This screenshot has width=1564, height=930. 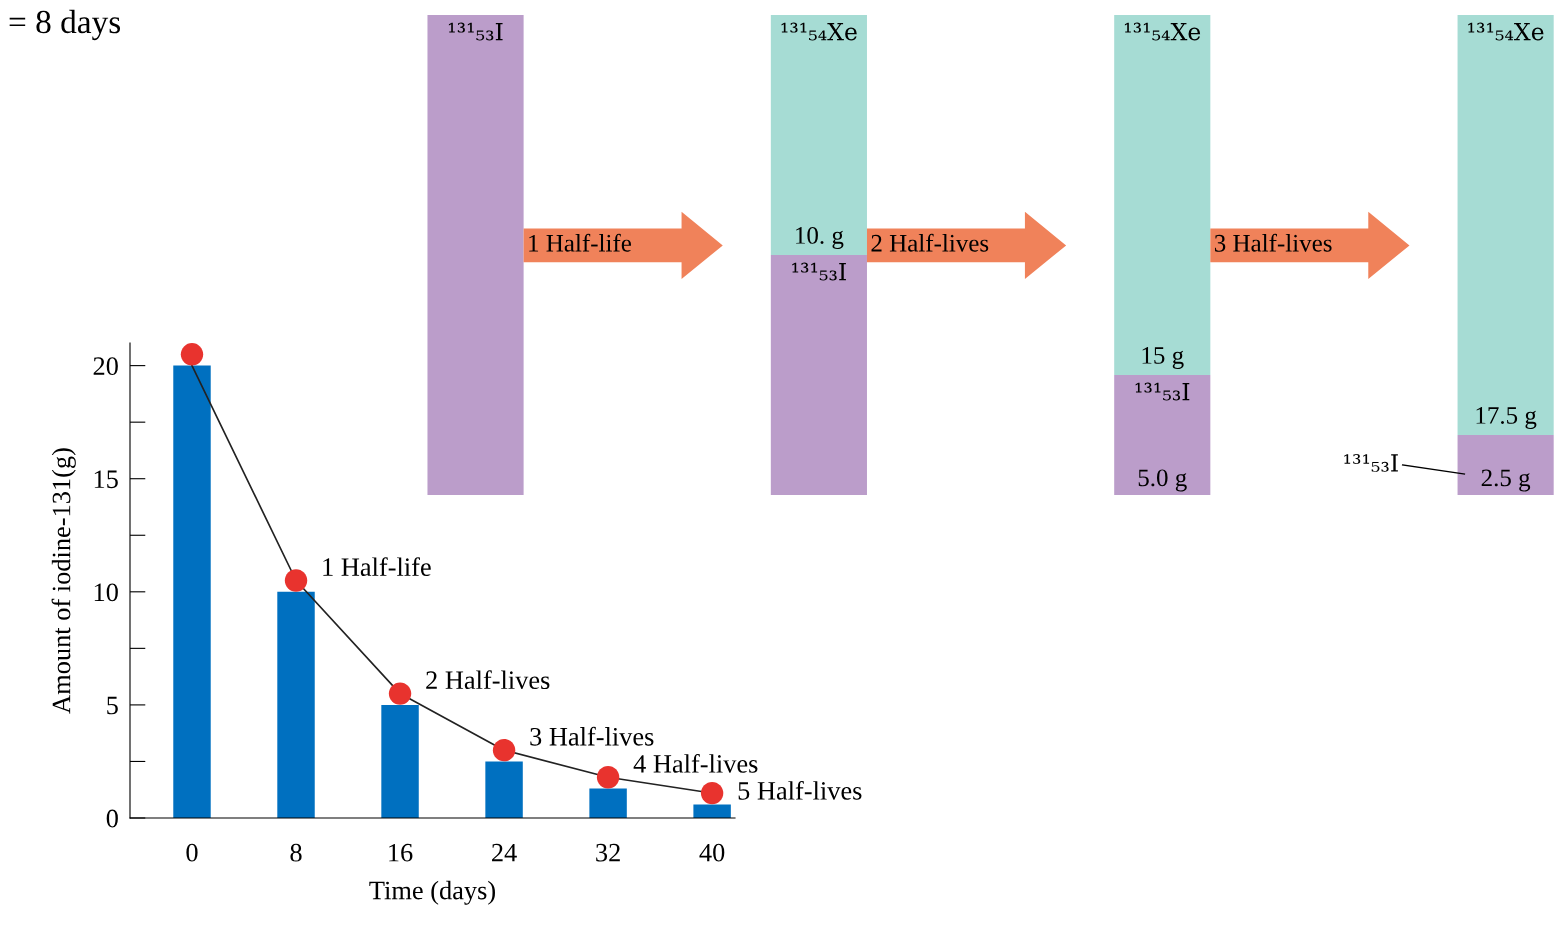 I want to click on y-tick-label: 20, so click(x=105, y=366).